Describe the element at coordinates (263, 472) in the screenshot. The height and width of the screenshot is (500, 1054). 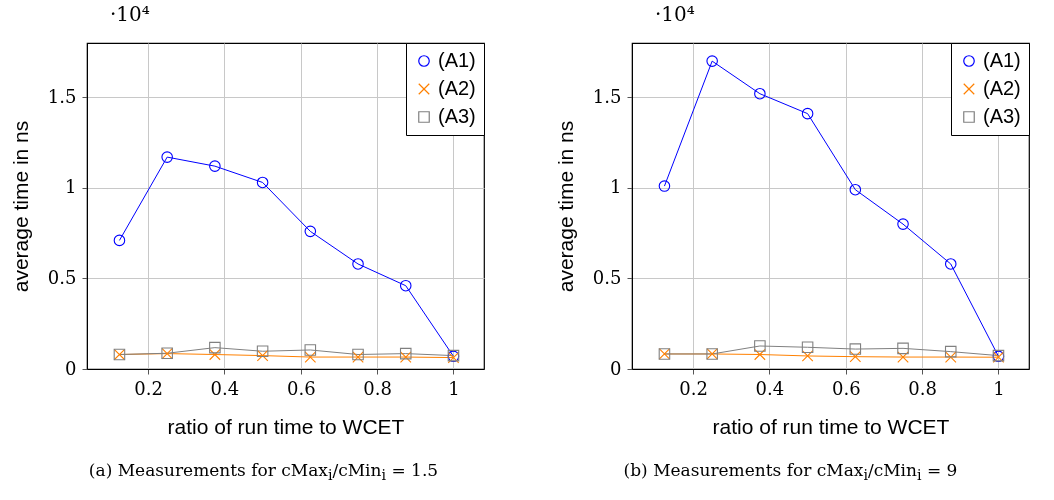
I see `text: (a) Measurements for cMax$_{i}$/cMin$_{i}$ = 1.5` at that location.